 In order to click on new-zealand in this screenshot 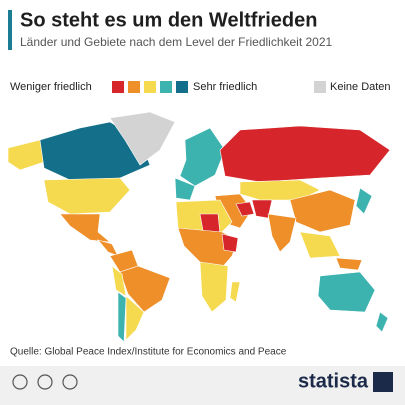, I will do `click(382, 322)`.